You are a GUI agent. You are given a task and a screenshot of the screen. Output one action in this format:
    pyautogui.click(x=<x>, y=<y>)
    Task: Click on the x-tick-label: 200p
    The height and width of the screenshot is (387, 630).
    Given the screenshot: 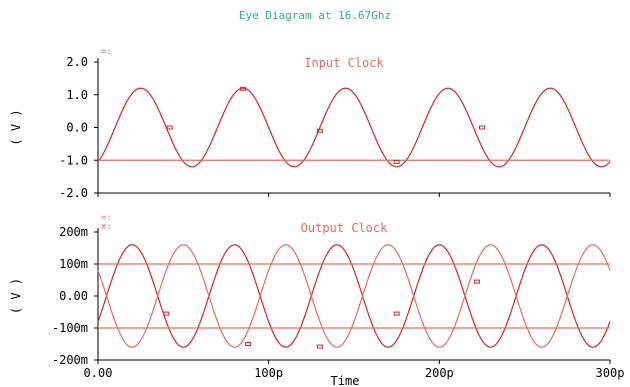 What is the action you would take?
    pyautogui.click(x=439, y=373)
    